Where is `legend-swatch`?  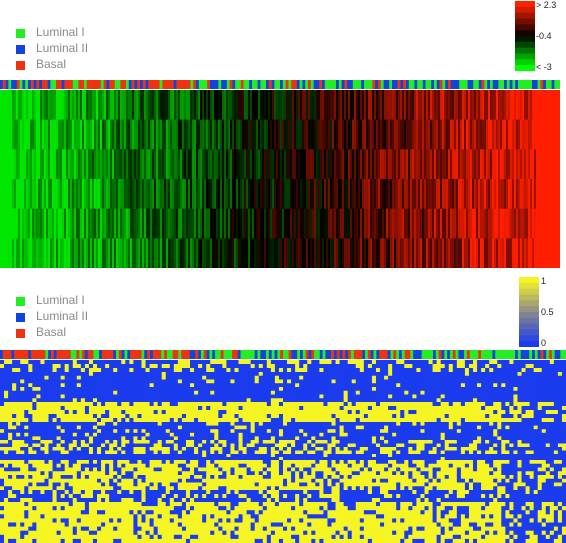 legend-swatch is located at coordinates (20, 317).